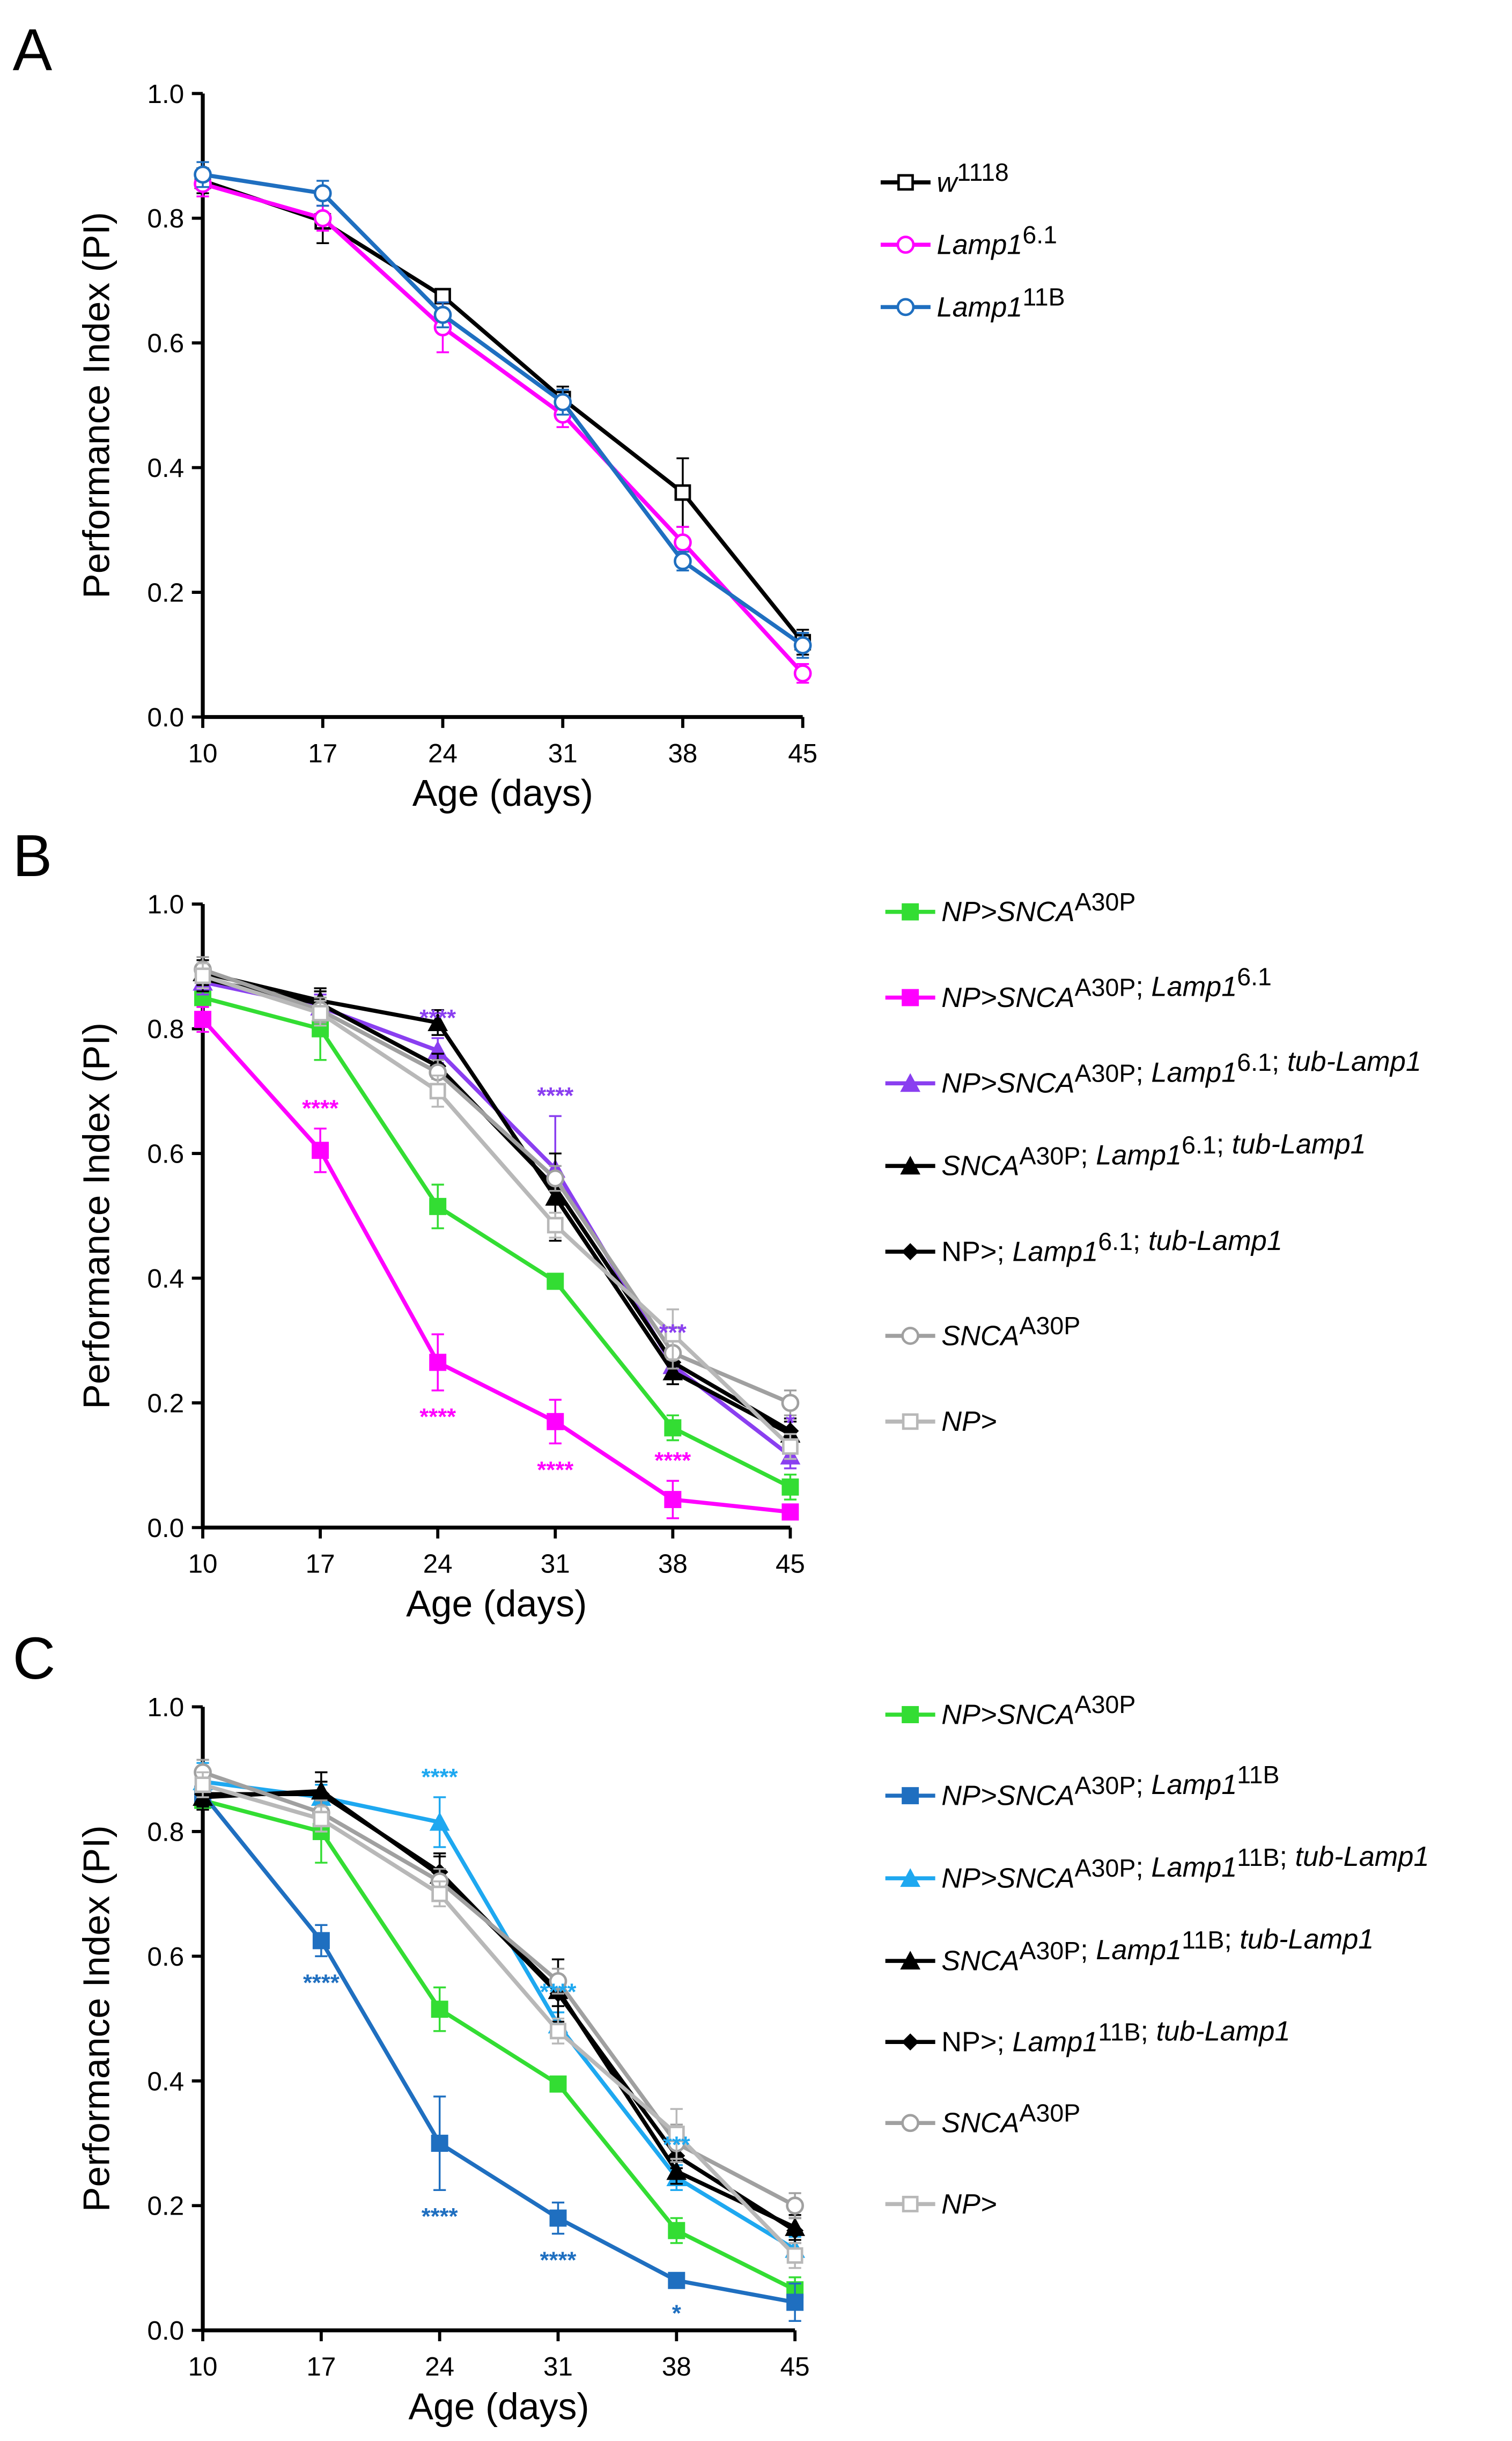 The height and width of the screenshot is (2441, 1512). What do you see at coordinates (1362, 1856) in the screenshot?
I see `legend-text-segment: tub-Lamp1` at bounding box center [1362, 1856].